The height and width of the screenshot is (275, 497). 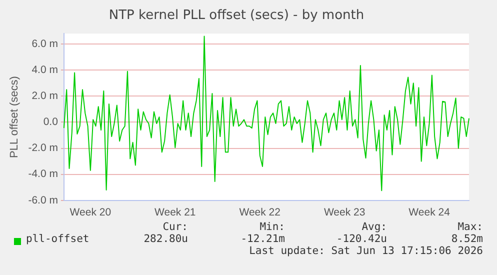 What do you see at coordinates (366, 251) in the screenshot?
I see `text: Last update: Sat Jun 13 17:15:06 2026` at bounding box center [366, 251].